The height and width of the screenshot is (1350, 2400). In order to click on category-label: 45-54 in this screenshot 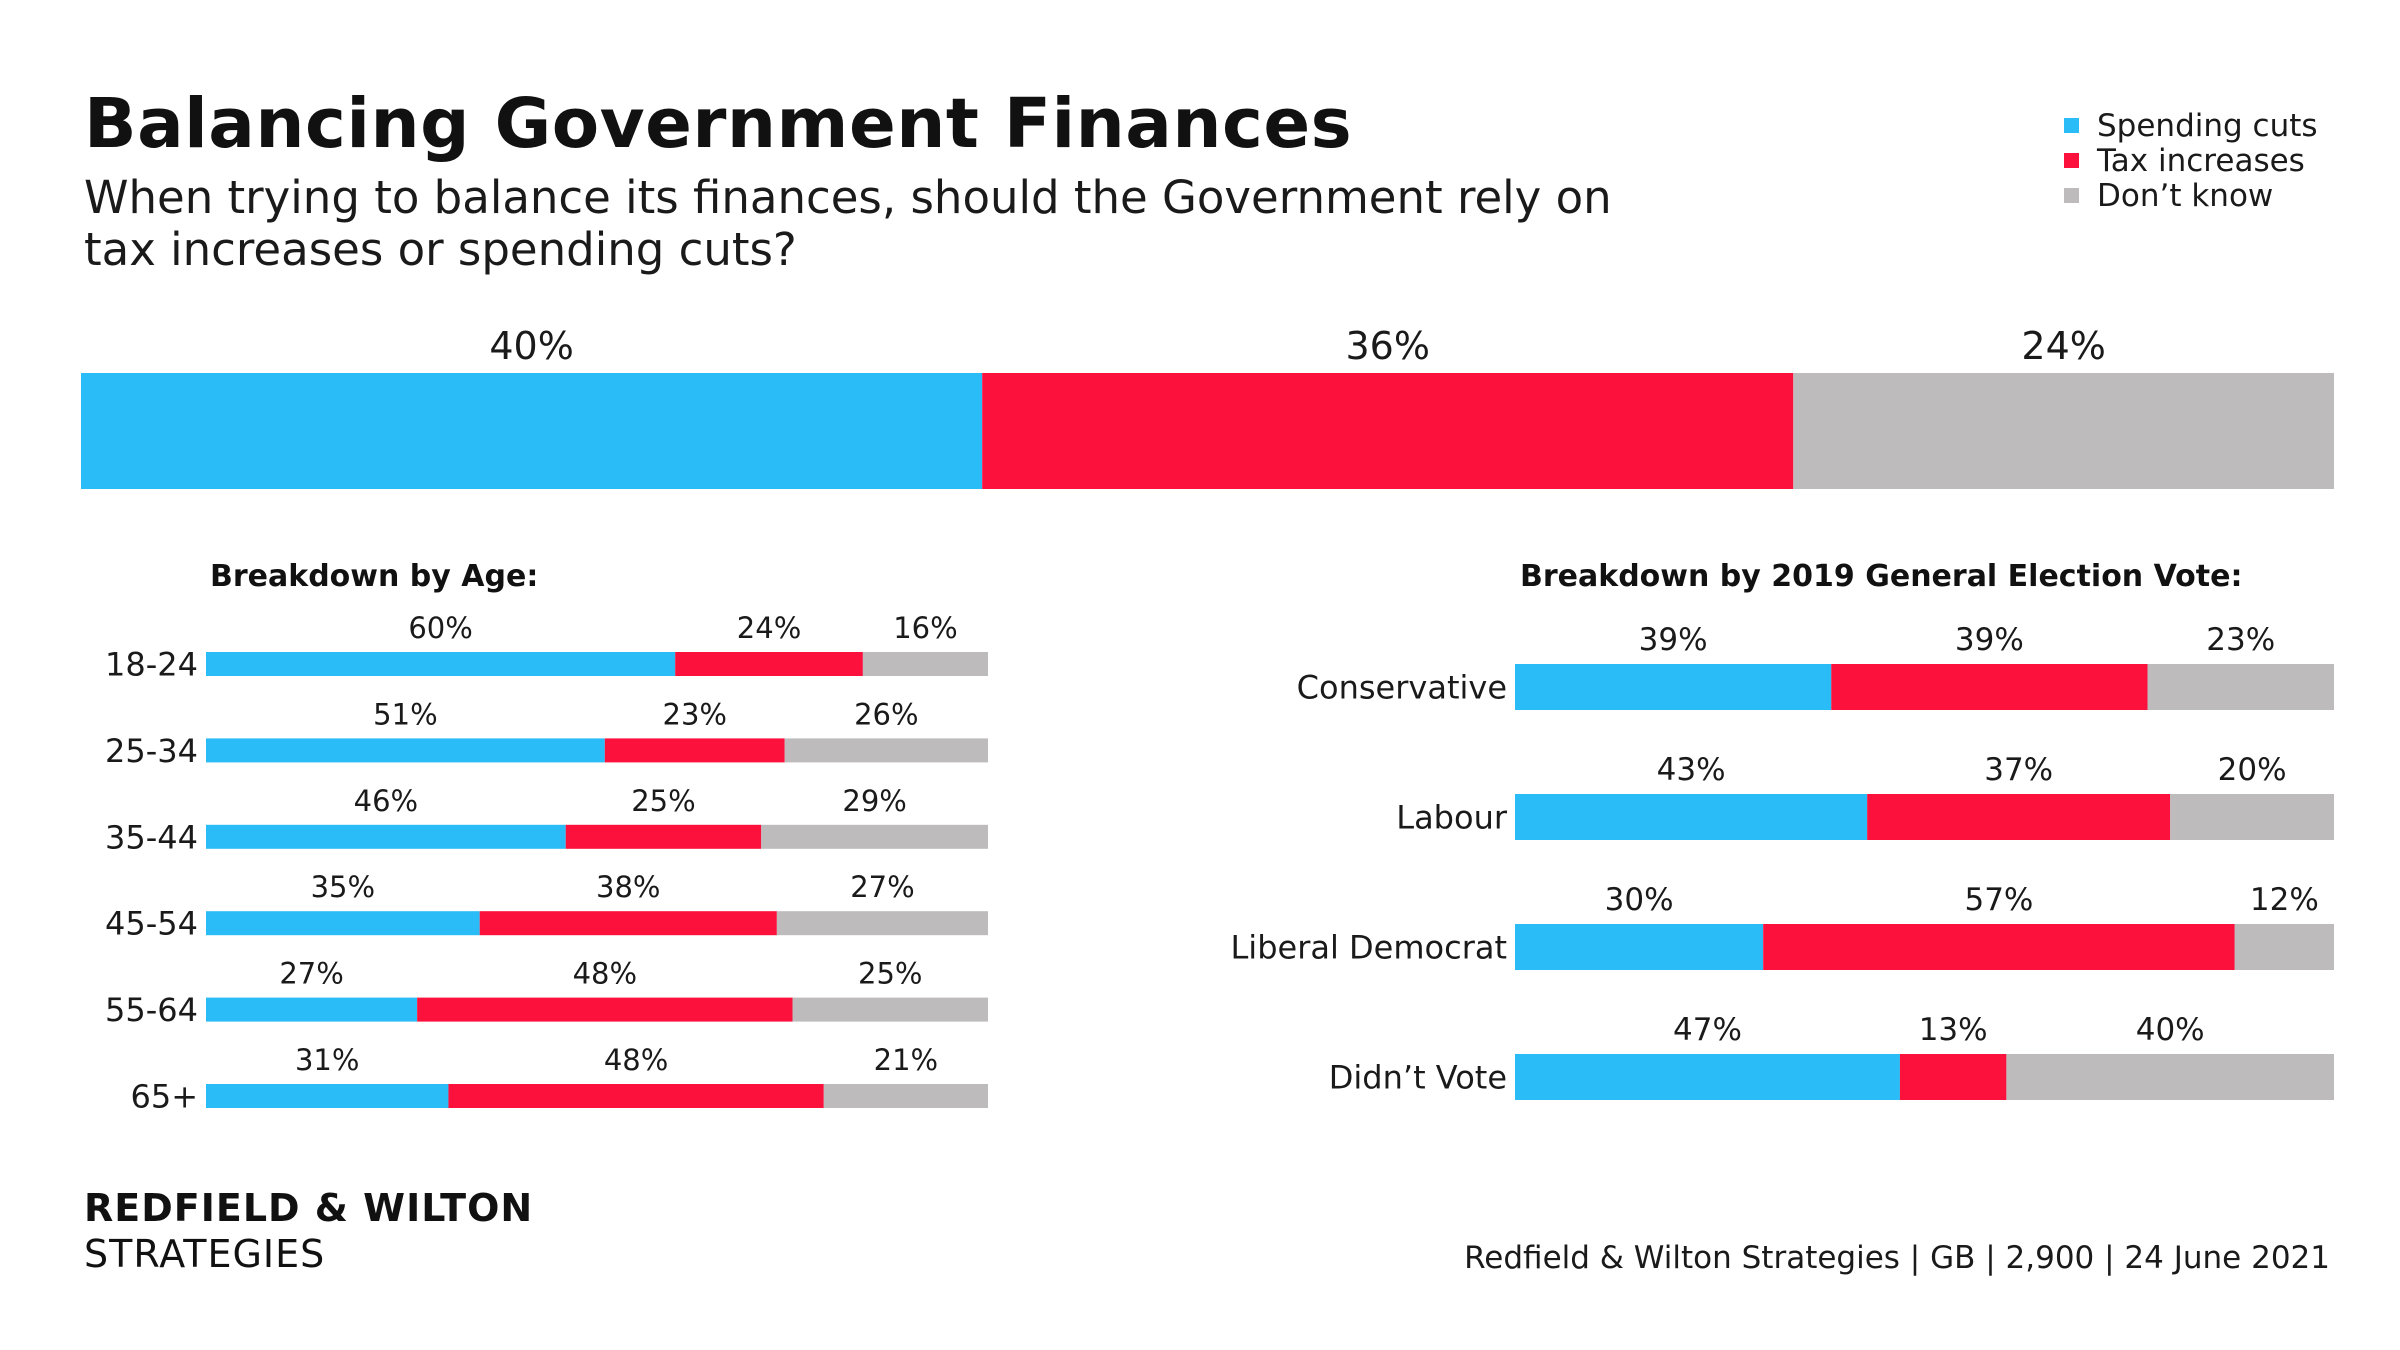, I will do `click(151, 924)`.